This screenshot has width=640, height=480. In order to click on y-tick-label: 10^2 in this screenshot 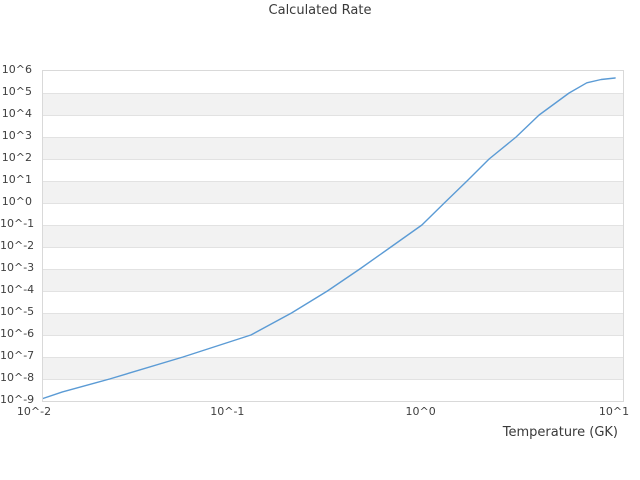, I will do `click(16, 157)`.